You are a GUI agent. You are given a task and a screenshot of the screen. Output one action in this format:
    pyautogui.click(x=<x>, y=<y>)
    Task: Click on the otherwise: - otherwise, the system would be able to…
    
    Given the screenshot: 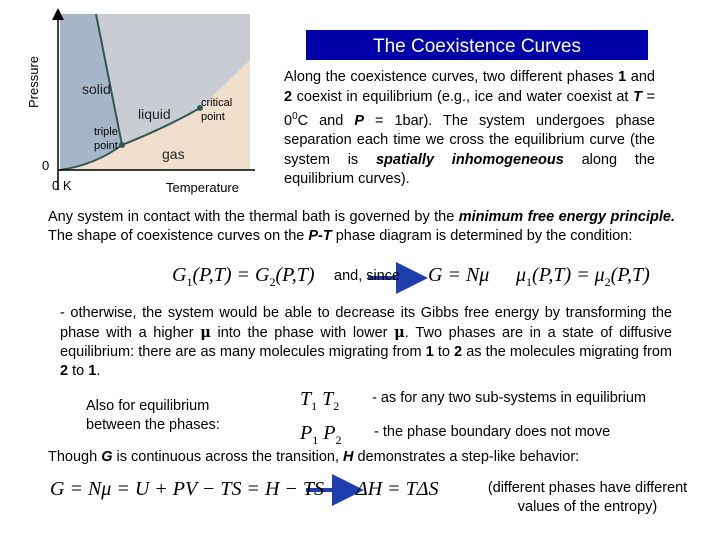 What is the action you would take?
    pyautogui.click(x=366, y=342)
    